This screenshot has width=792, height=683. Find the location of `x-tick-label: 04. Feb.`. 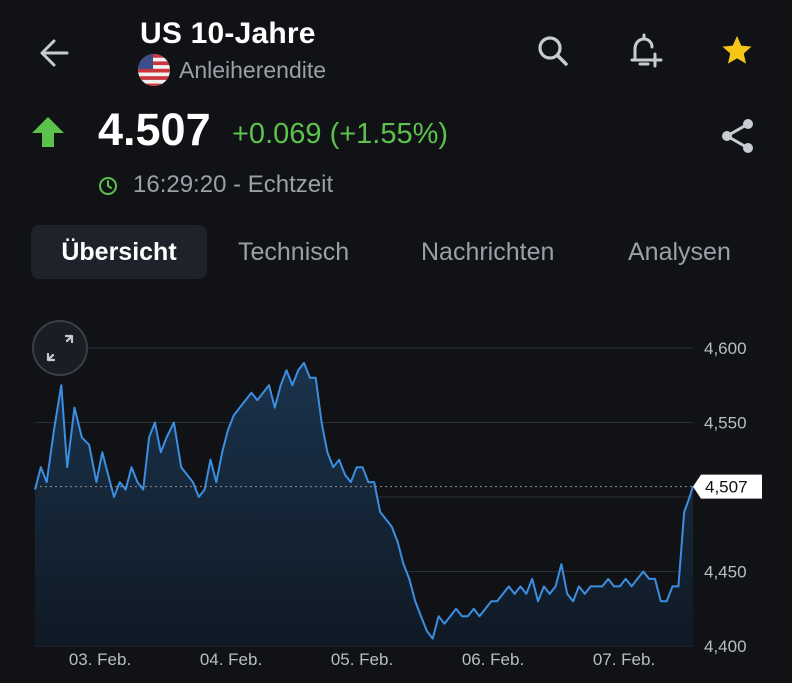

x-tick-label: 04. Feb. is located at coordinates (231, 659).